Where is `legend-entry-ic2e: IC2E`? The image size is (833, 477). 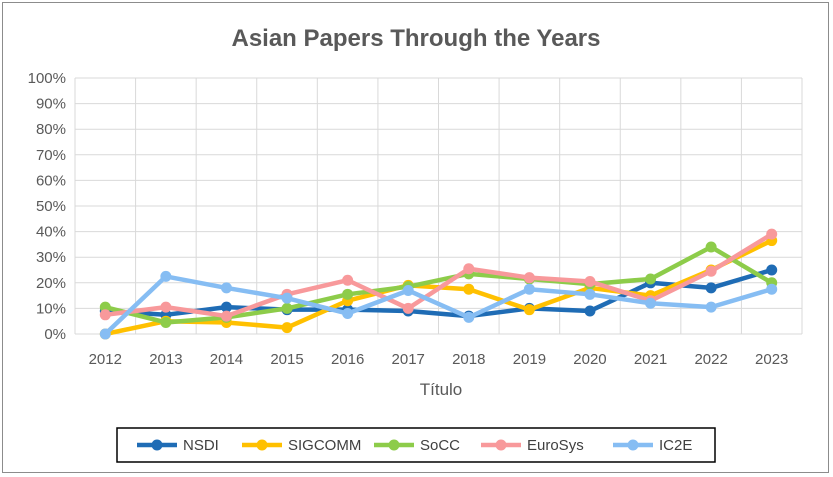
legend-entry-ic2e: IC2E is located at coordinates (652, 445).